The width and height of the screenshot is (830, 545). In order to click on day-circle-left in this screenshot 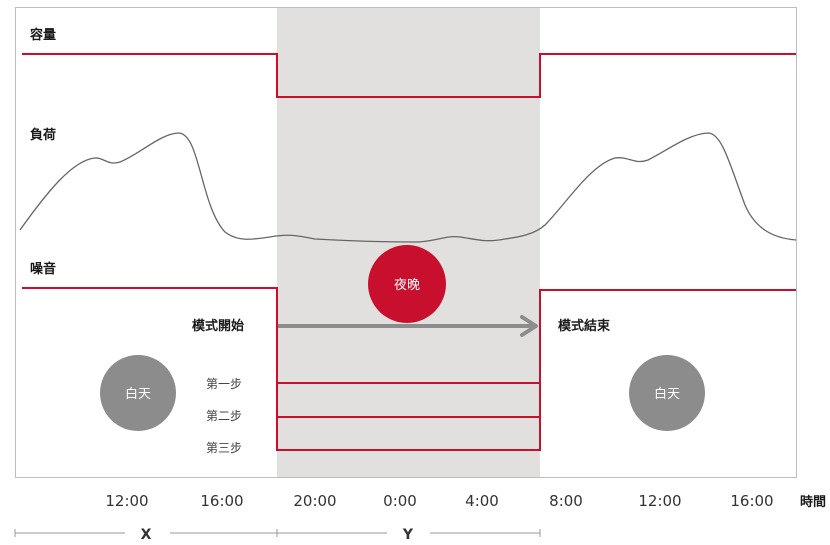, I will do `click(138, 393)`.